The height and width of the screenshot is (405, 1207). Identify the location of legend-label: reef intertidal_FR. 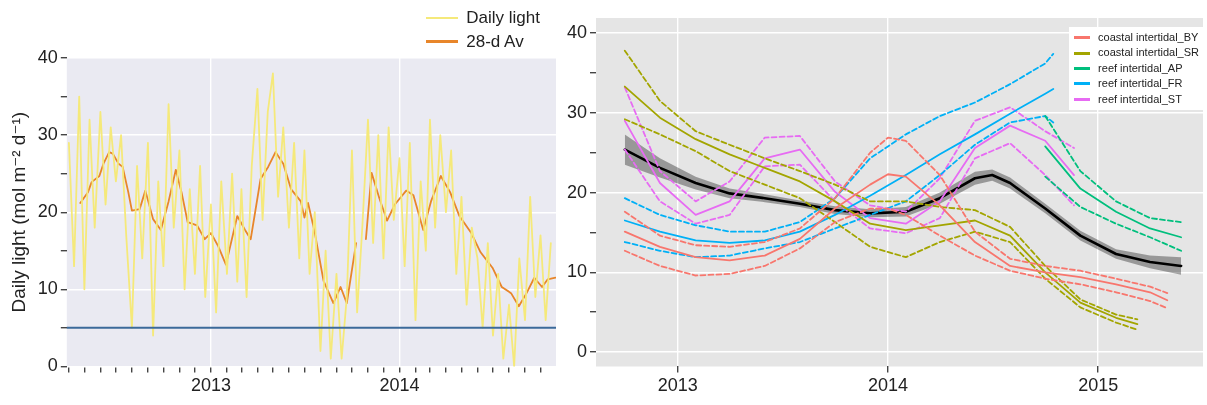
(1140, 84).